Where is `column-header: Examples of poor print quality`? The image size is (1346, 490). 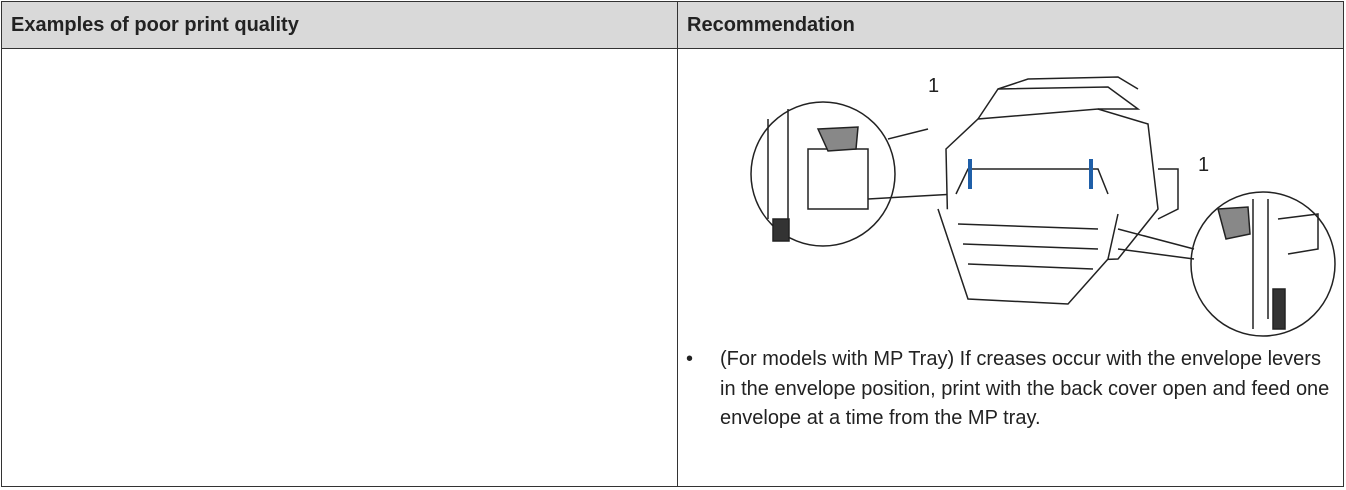
column-header: Examples of poor print quality is located at coordinates (339, 25).